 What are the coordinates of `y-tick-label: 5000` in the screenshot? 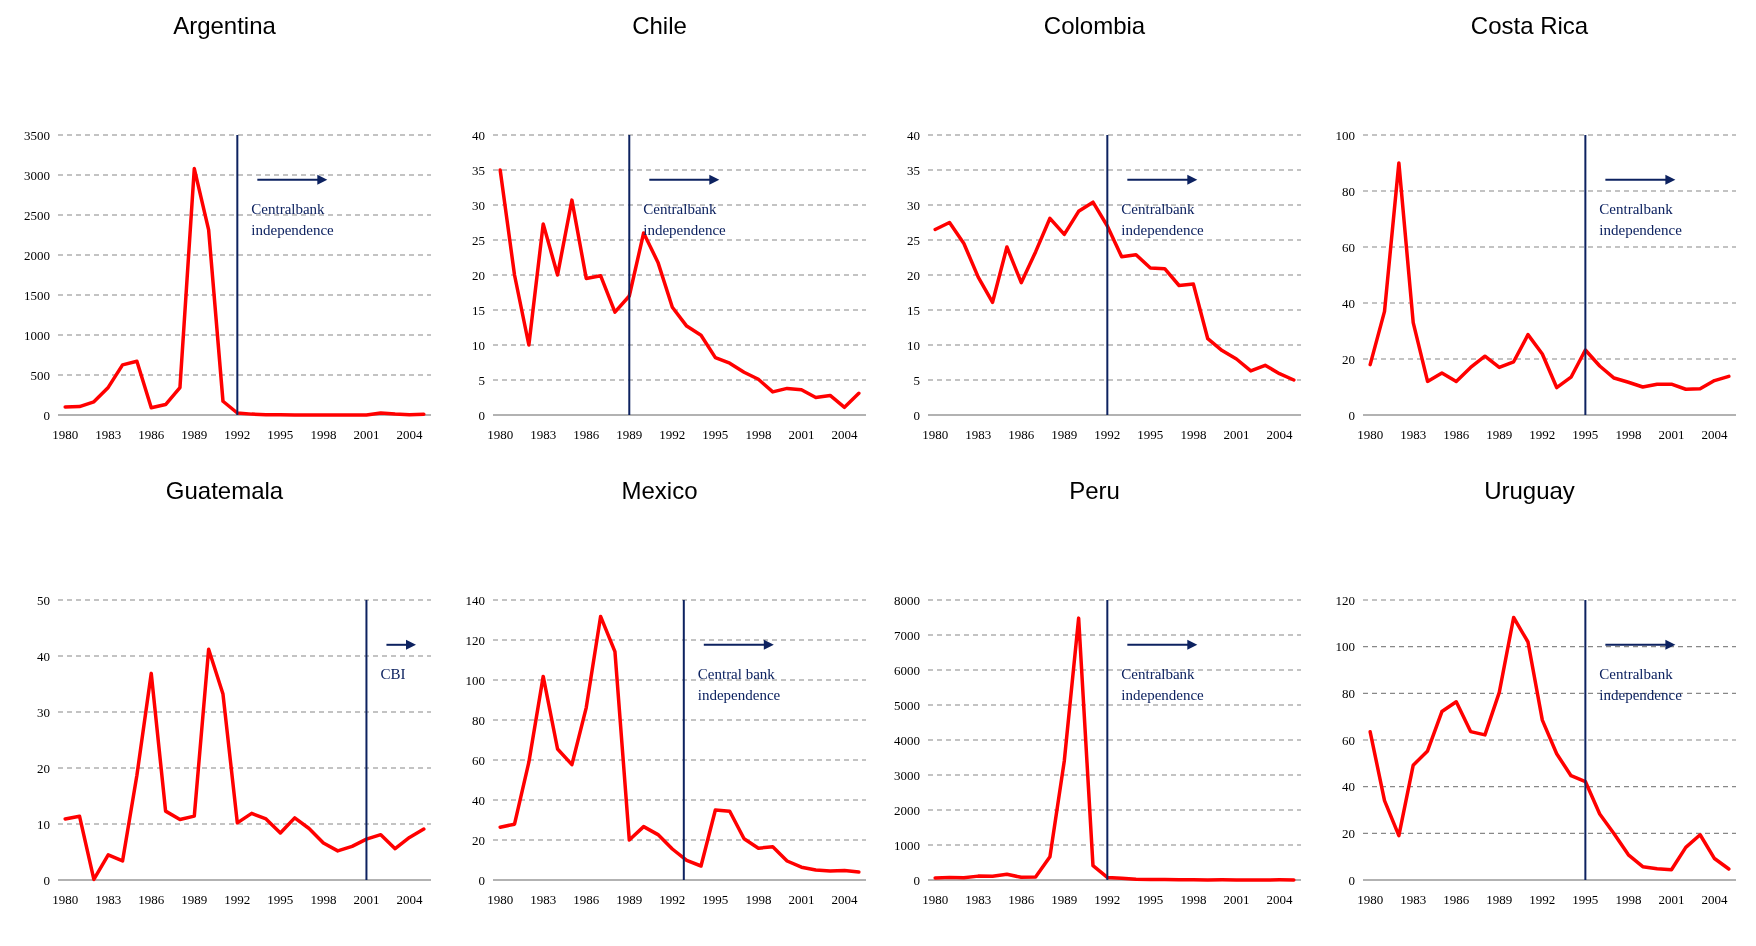 It's located at (907, 705).